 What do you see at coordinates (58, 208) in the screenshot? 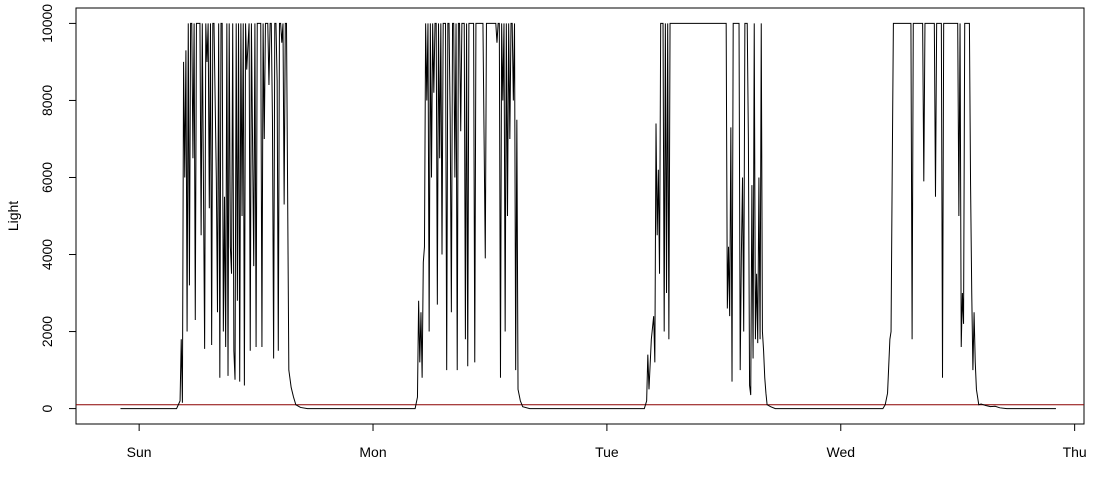
I see `y-axis: 0 2000 4000 6000 8000 10000` at bounding box center [58, 208].